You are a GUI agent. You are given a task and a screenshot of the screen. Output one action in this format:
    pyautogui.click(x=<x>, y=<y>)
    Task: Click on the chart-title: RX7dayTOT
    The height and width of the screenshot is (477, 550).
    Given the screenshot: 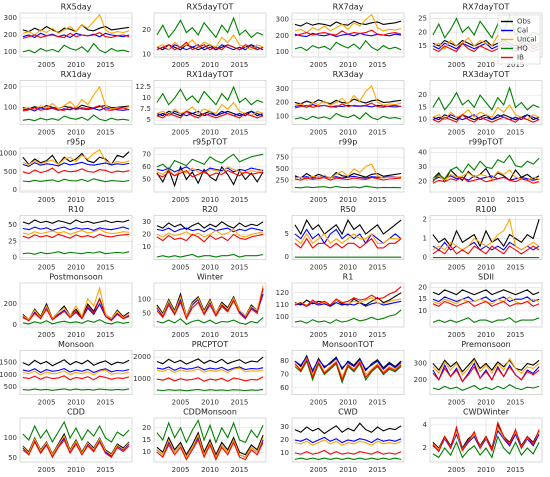 What is the action you would take?
    pyautogui.click(x=486, y=7)
    